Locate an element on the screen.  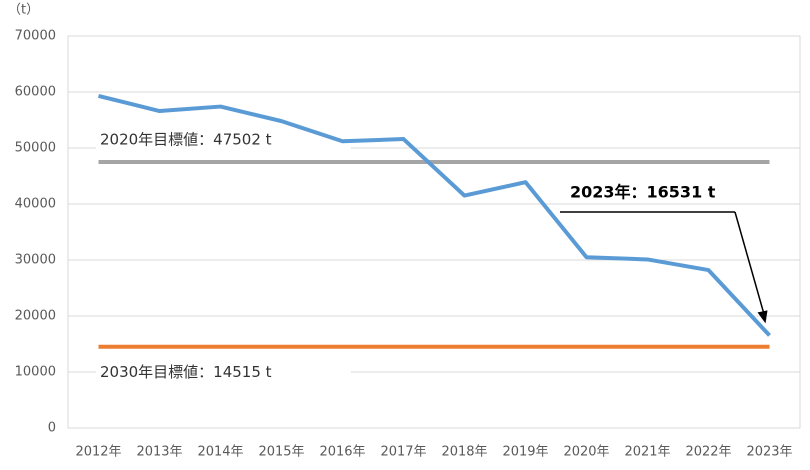
arrow-head is located at coordinates (762, 317).